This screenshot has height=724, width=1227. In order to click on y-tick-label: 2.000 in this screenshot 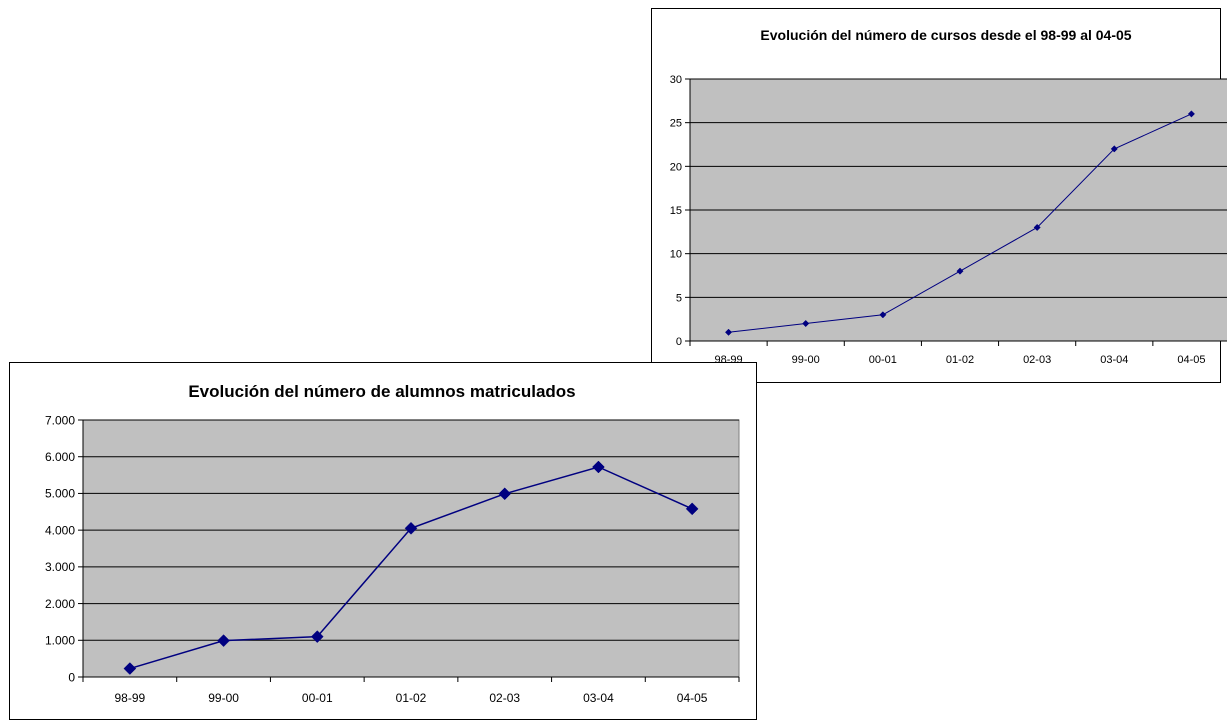, I will do `click(60, 604)`.